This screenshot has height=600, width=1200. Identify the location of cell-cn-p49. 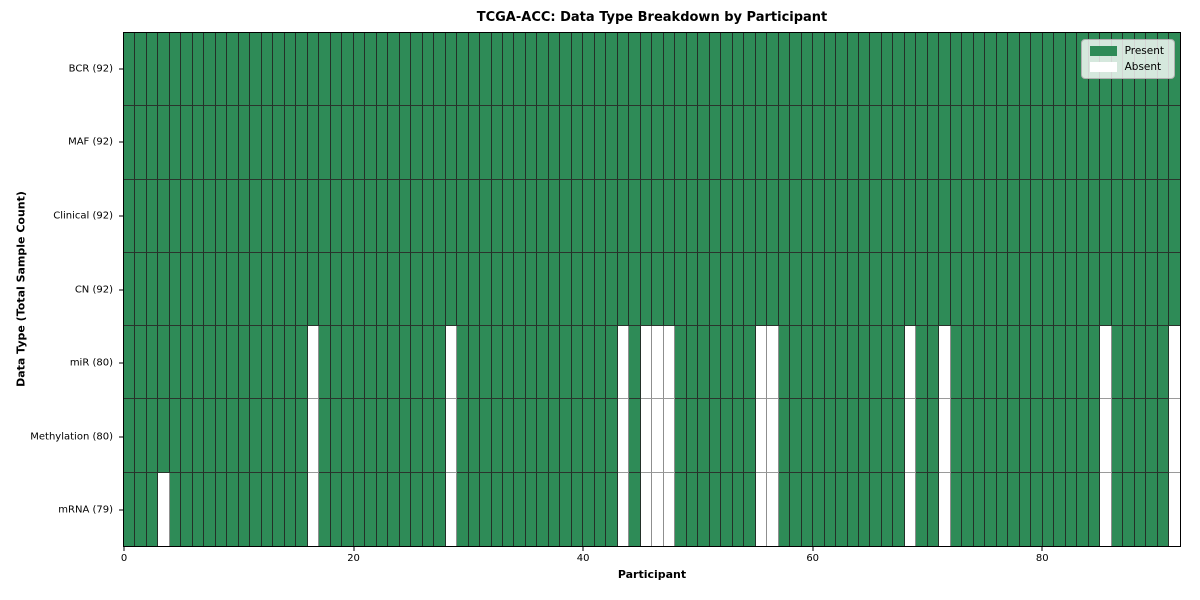
(692, 289).